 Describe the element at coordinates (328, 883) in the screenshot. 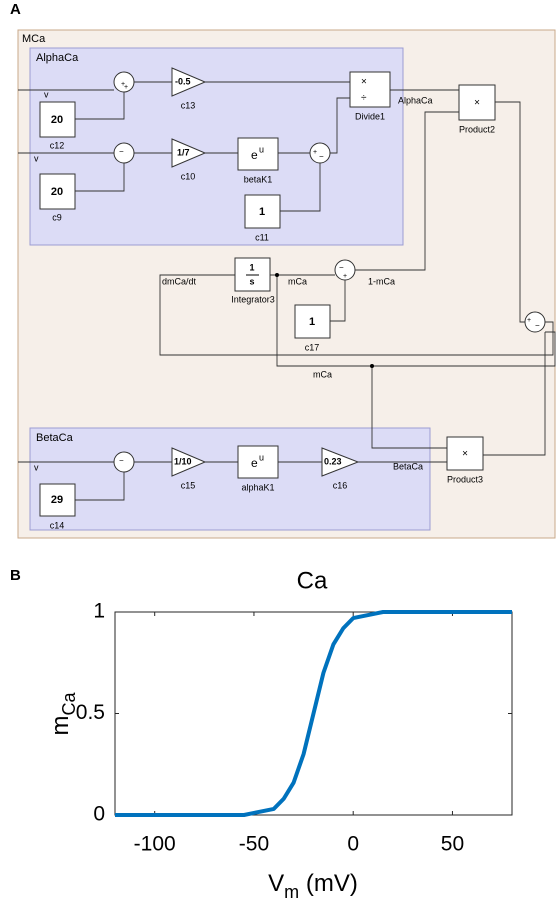

I see `x-label-rest: (mV)` at that location.